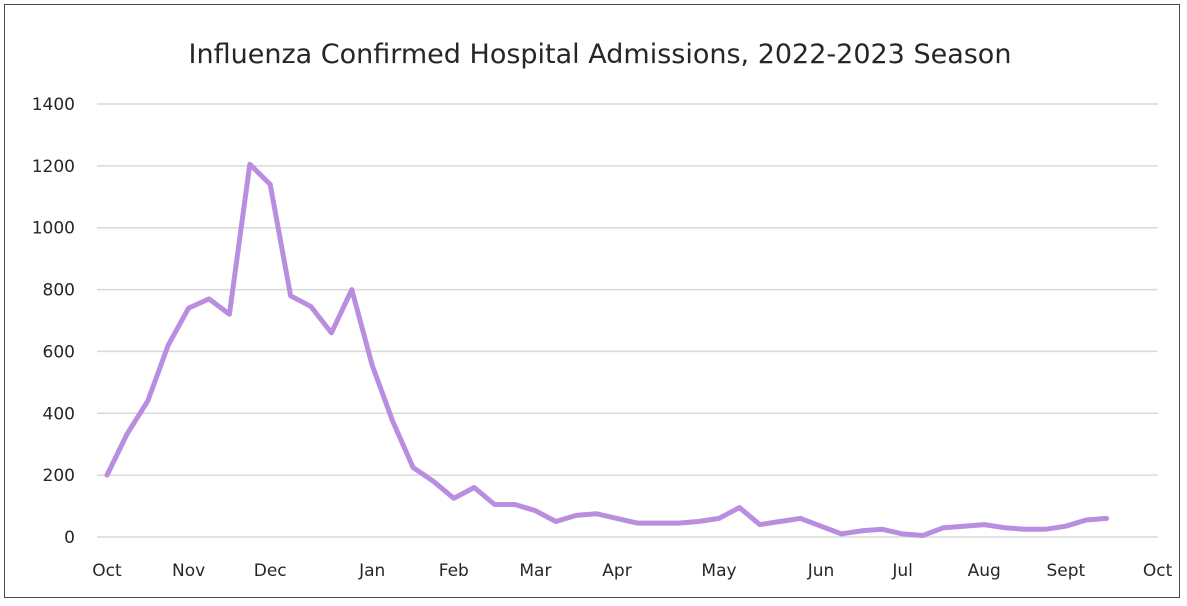 The image size is (1187, 606). I want to click on x-tick-label: Apr, so click(616, 571).